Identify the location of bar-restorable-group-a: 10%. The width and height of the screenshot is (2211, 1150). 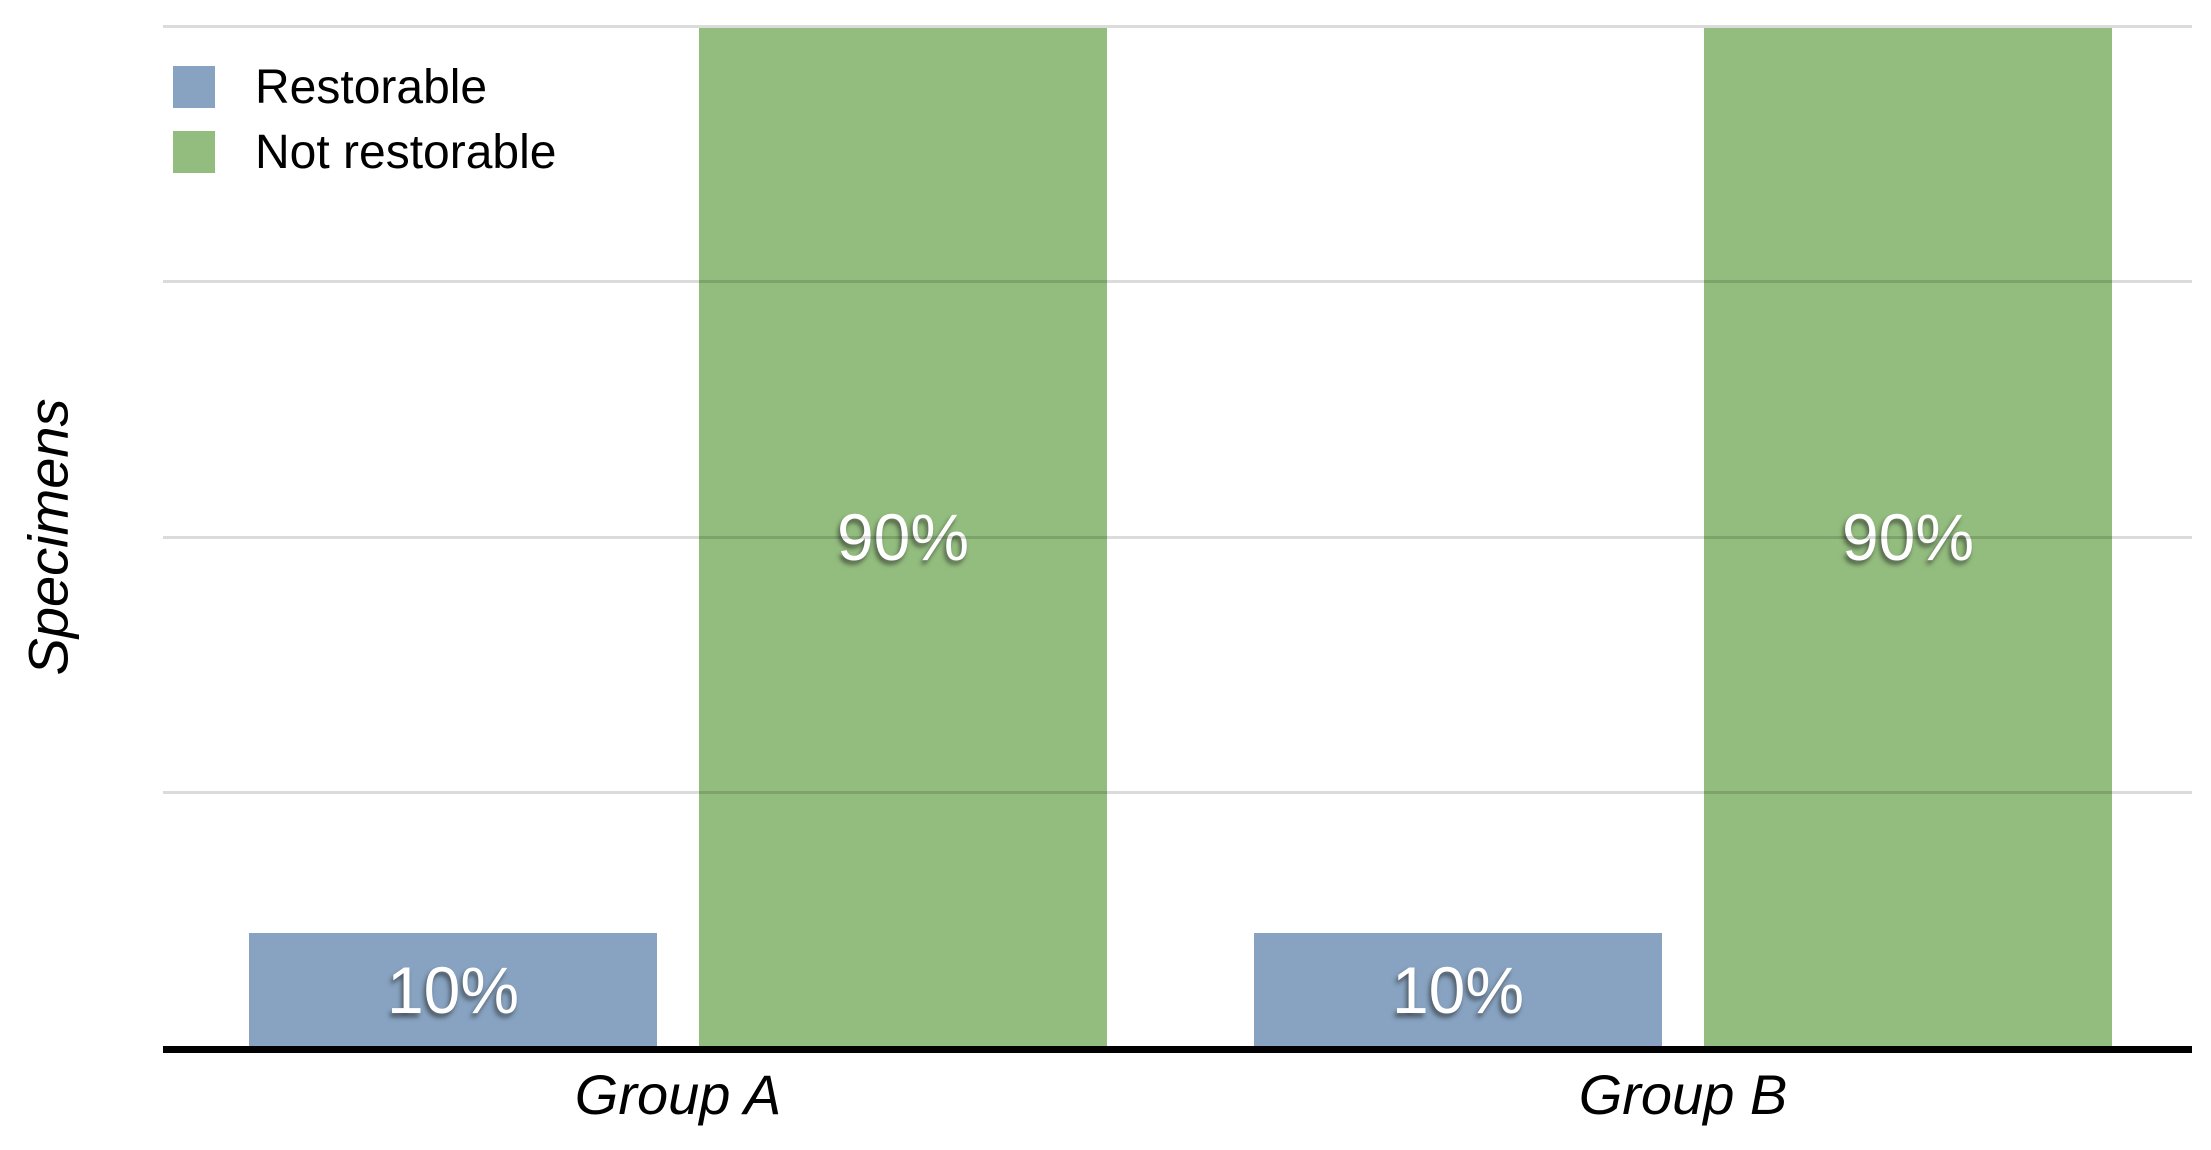
(453, 989).